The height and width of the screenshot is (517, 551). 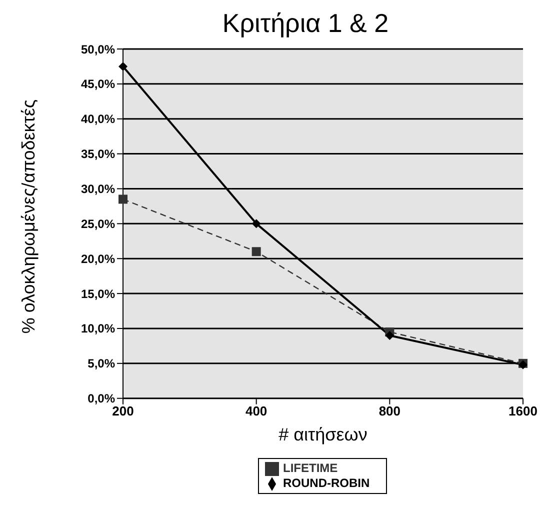 I want to click on y-tick-label: 5,0%, so click(x=102, y=363).